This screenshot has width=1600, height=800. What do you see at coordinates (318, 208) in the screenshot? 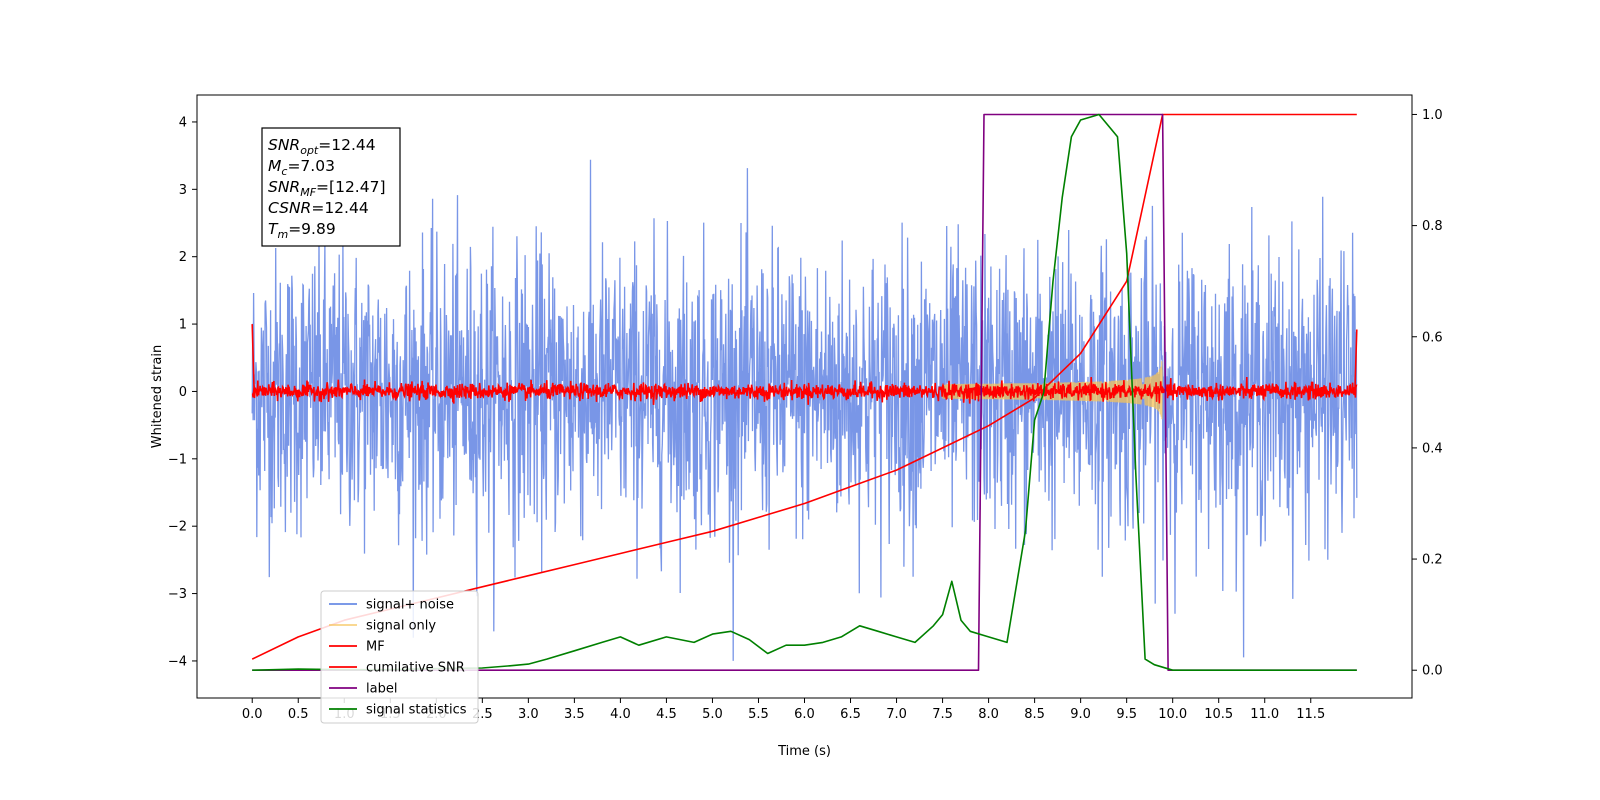
I see `annotation-line: CSNR=12.44` at bounding box center [318, 208].